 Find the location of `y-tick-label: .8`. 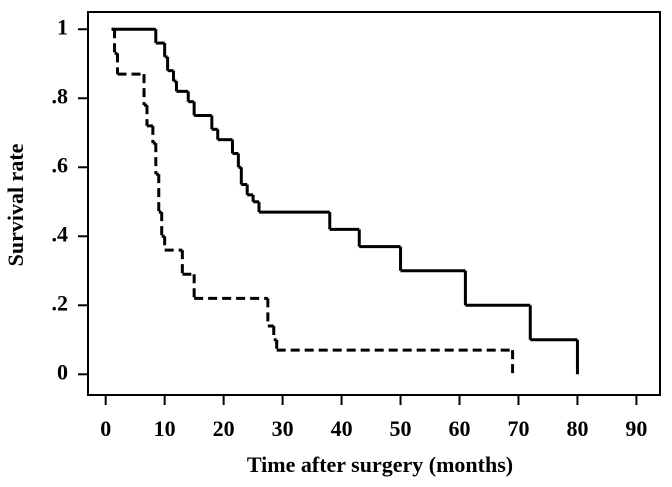

y-tick-label: .8 is located at coordinates (60, 95).